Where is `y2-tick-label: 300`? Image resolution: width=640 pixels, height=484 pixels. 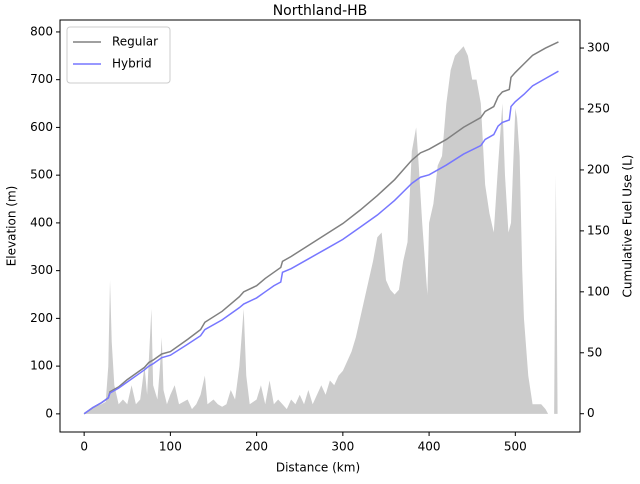 y2-tick-label: 300 is located at coordinates (598, 48).